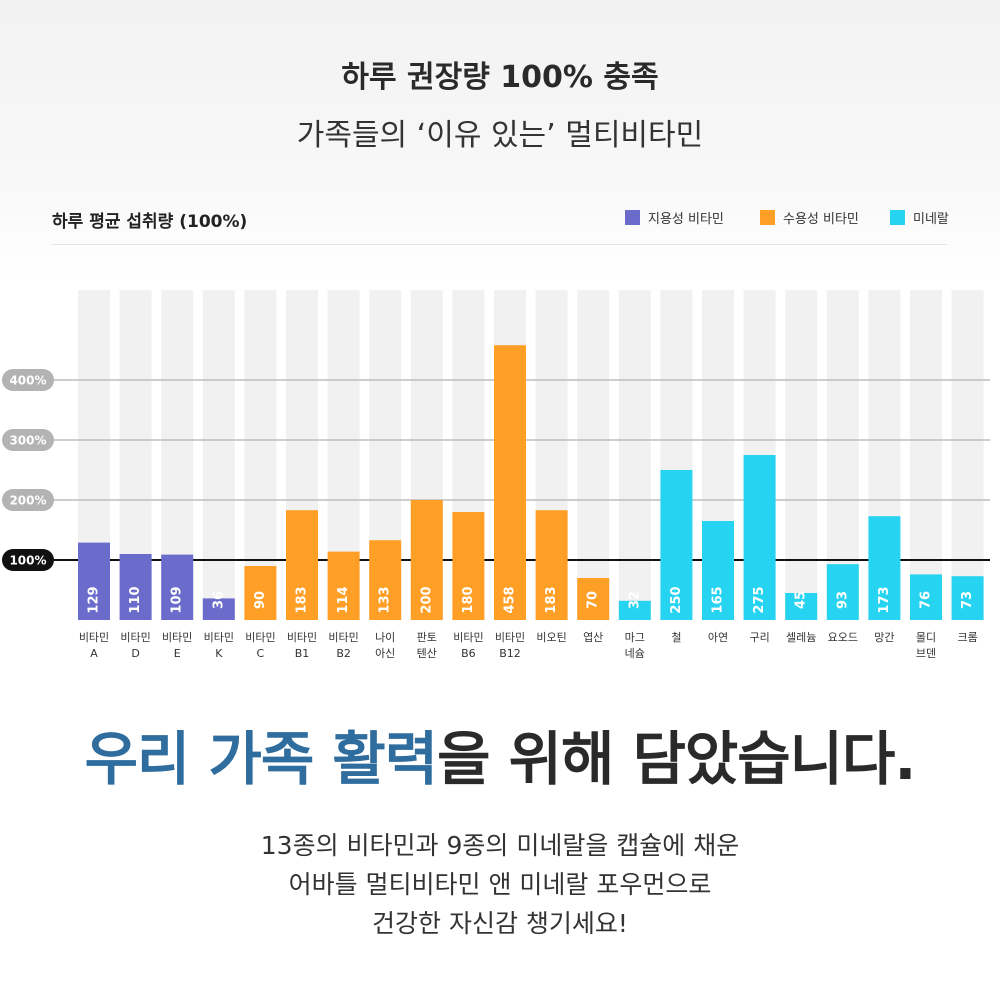 The width and height of the screenshot is (1000, 1000). I want to click on category-label: 아신, so click(385, 653).